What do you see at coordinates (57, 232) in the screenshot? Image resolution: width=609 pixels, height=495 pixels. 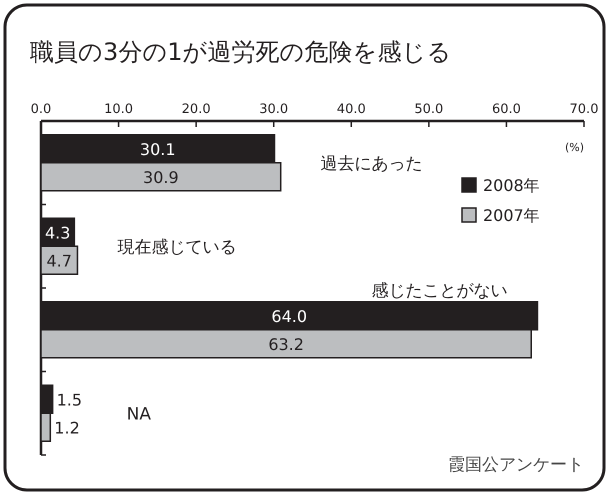 I see `data-label: 4.3` at bounding box center [57, 232].